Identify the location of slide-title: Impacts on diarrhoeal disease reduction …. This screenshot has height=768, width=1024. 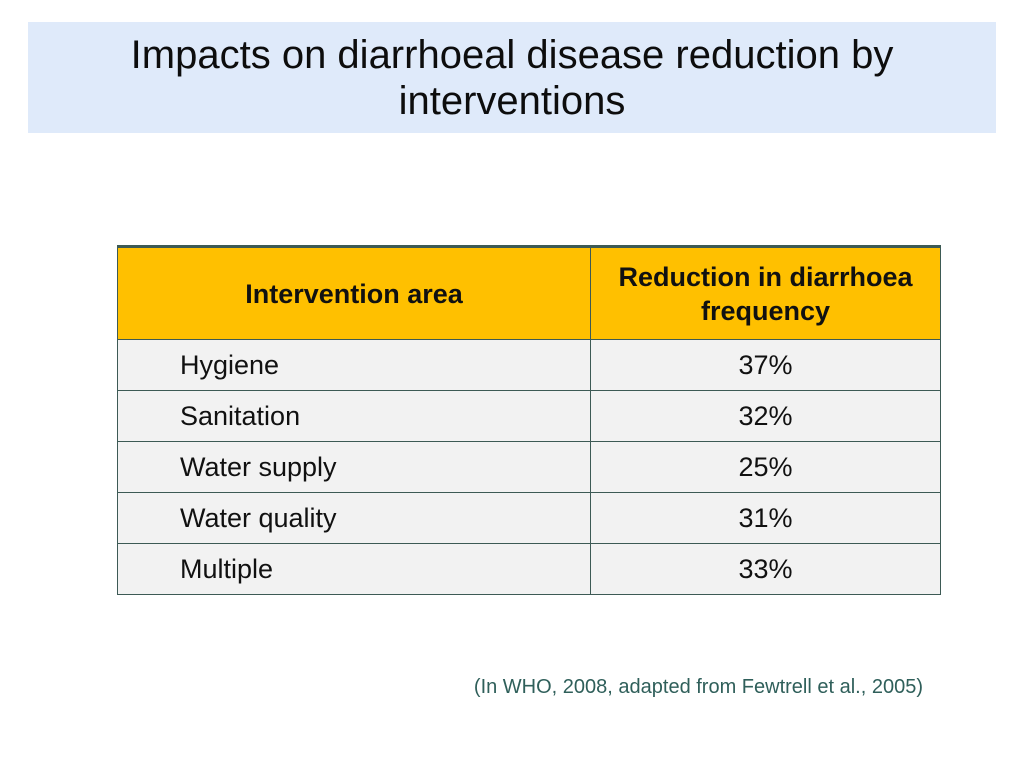
(512, 77).